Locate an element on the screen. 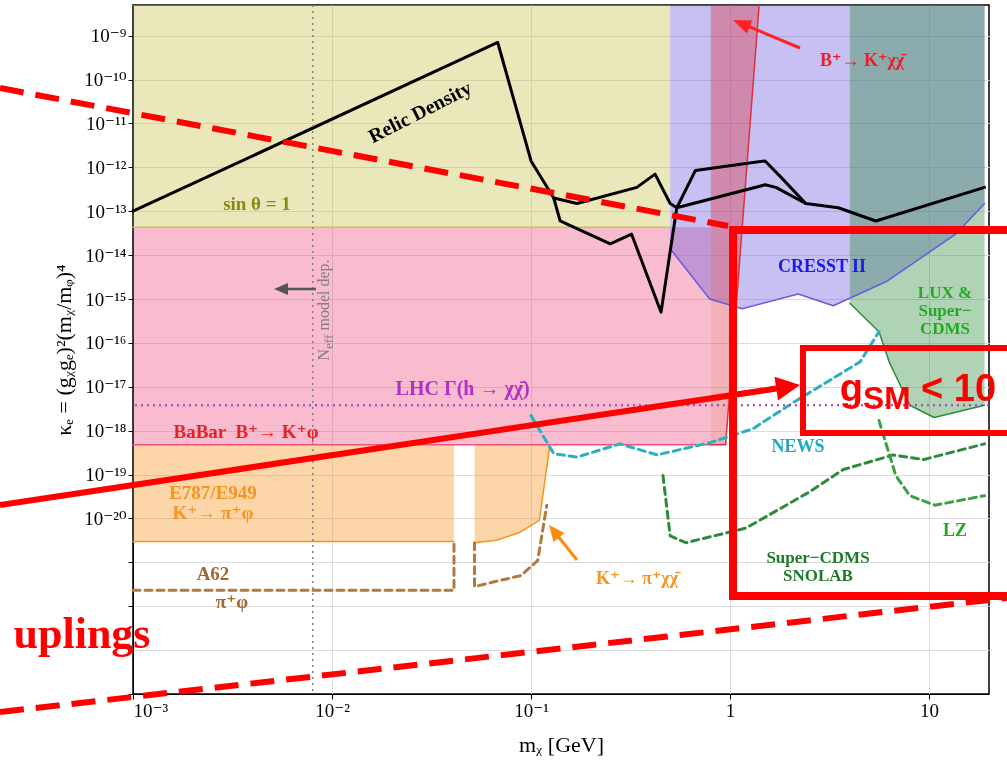 The width and height of the screenshot is (1007, 775). annotation: A62 is located at coordinates (213, 574).